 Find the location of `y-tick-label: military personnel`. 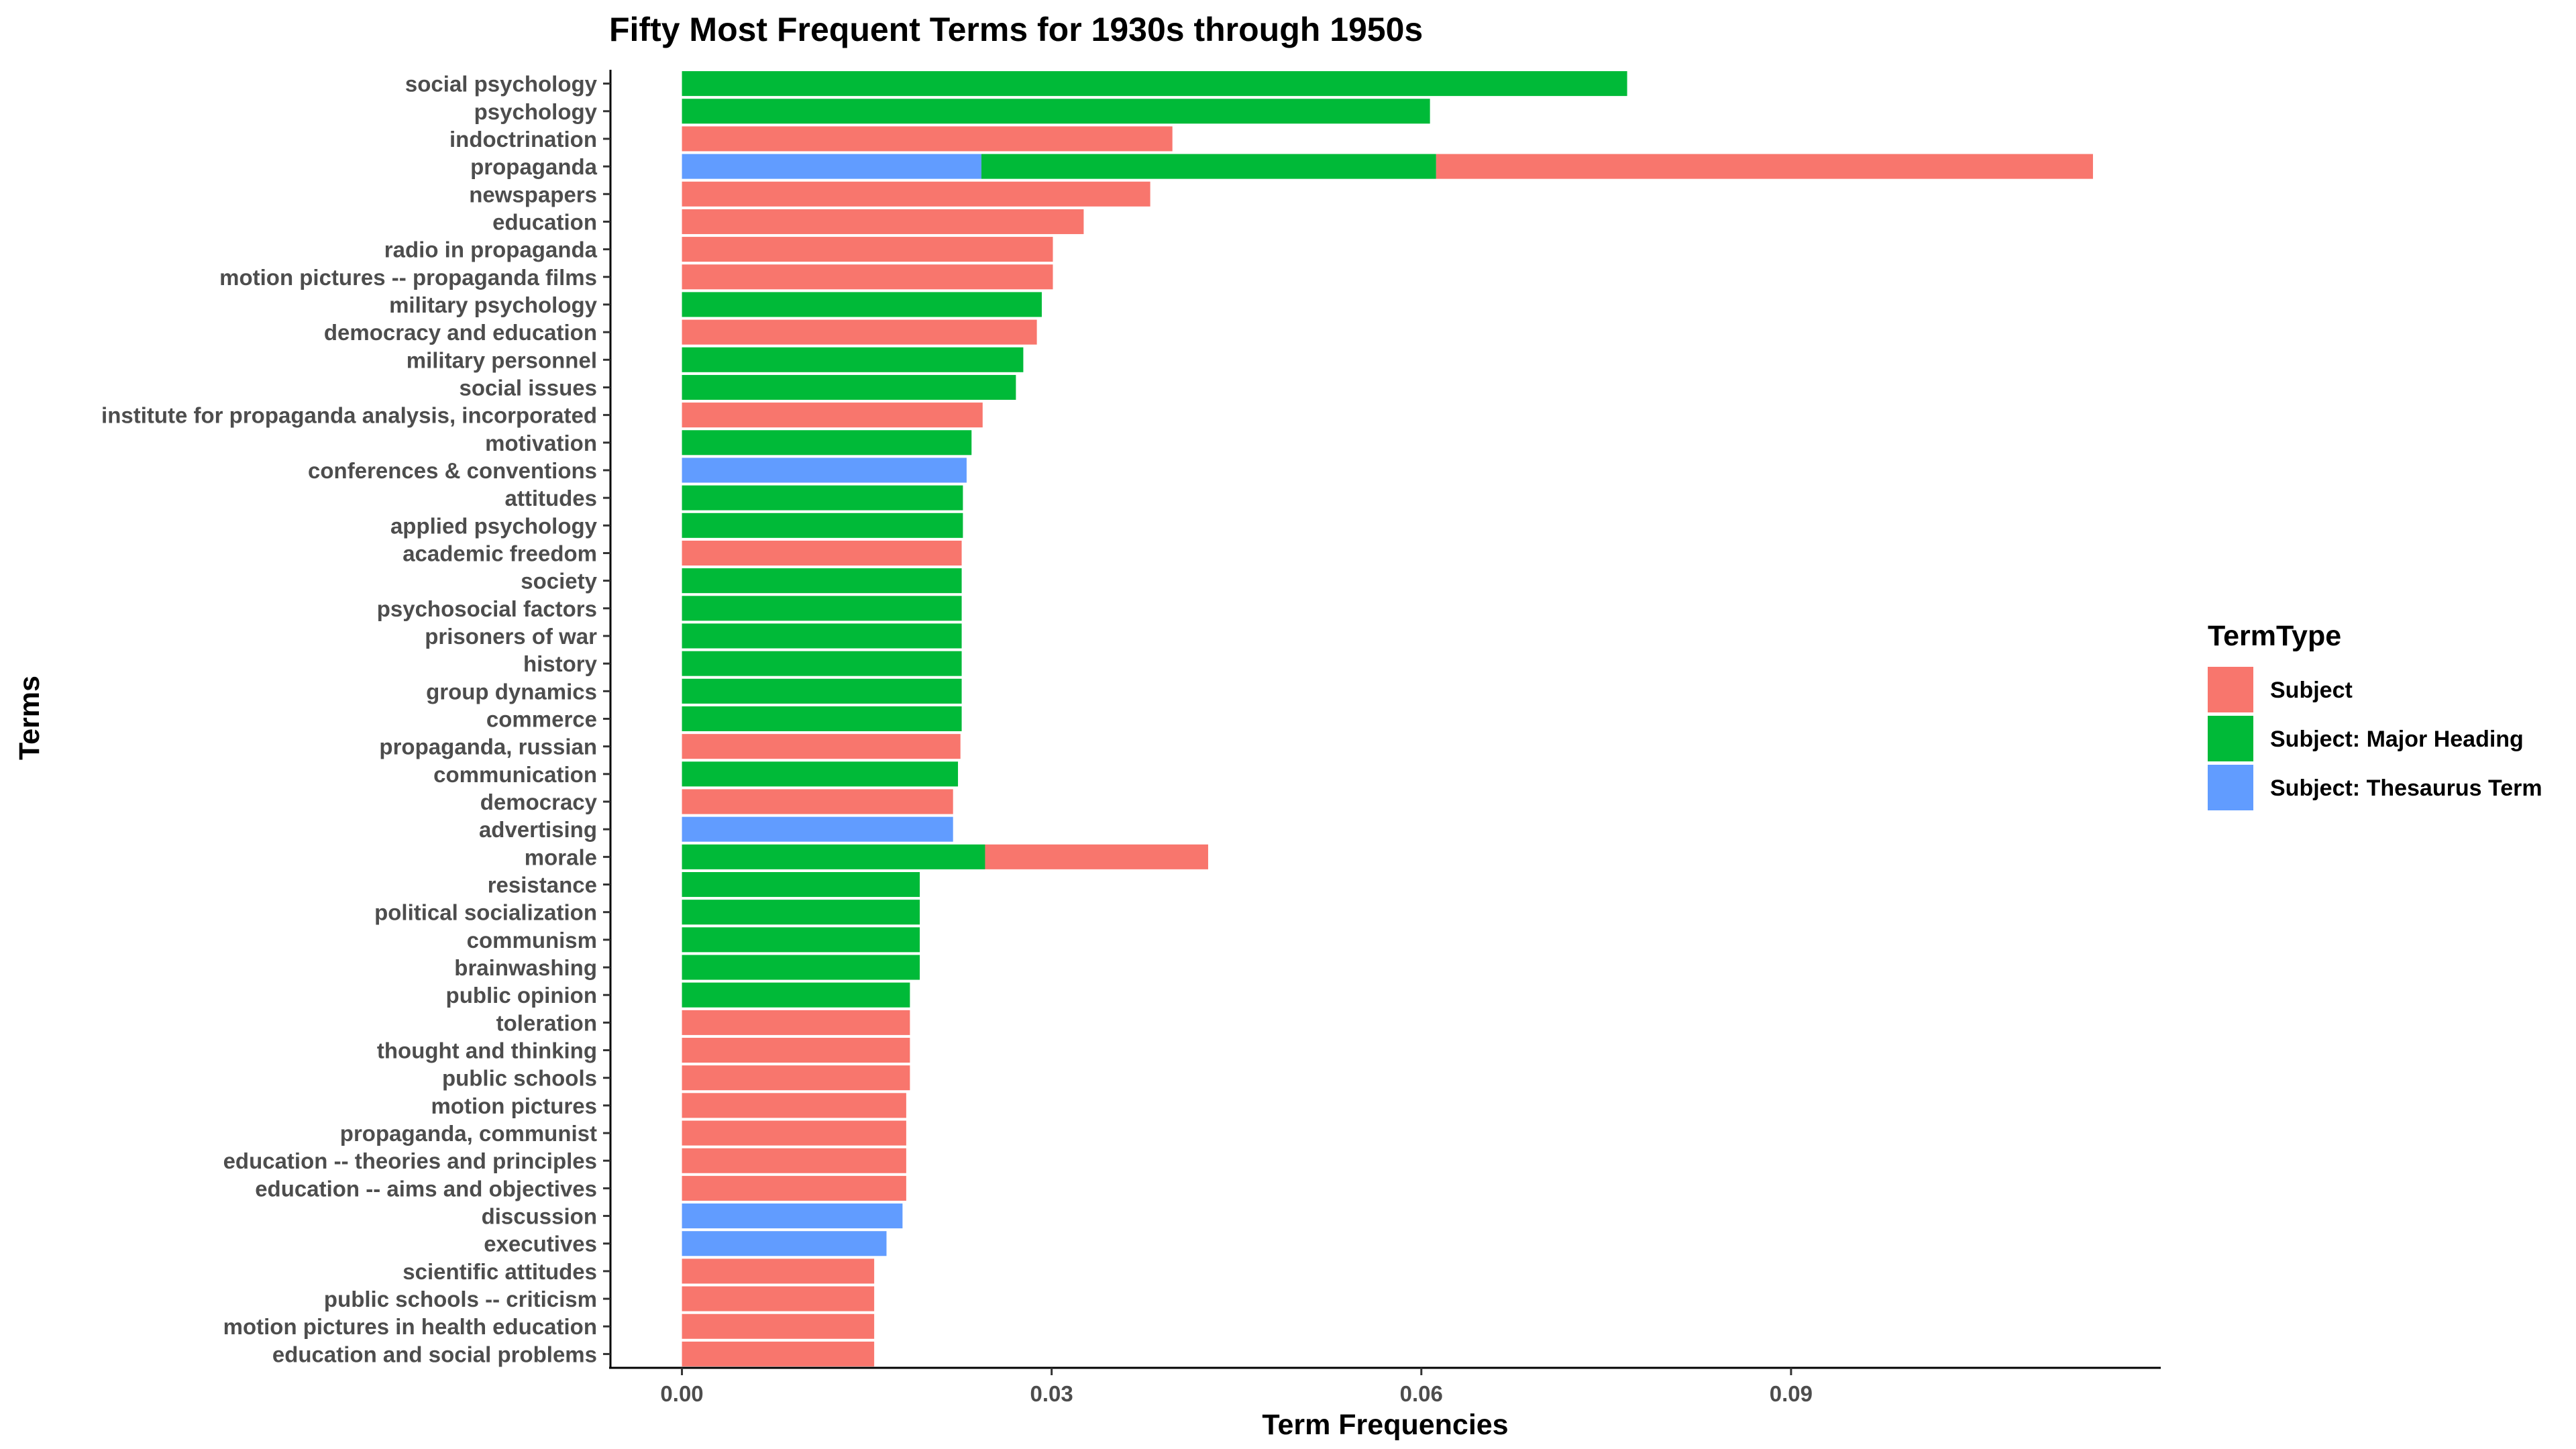

y-tick-label: military personnel is located at coordinates (502, 359).